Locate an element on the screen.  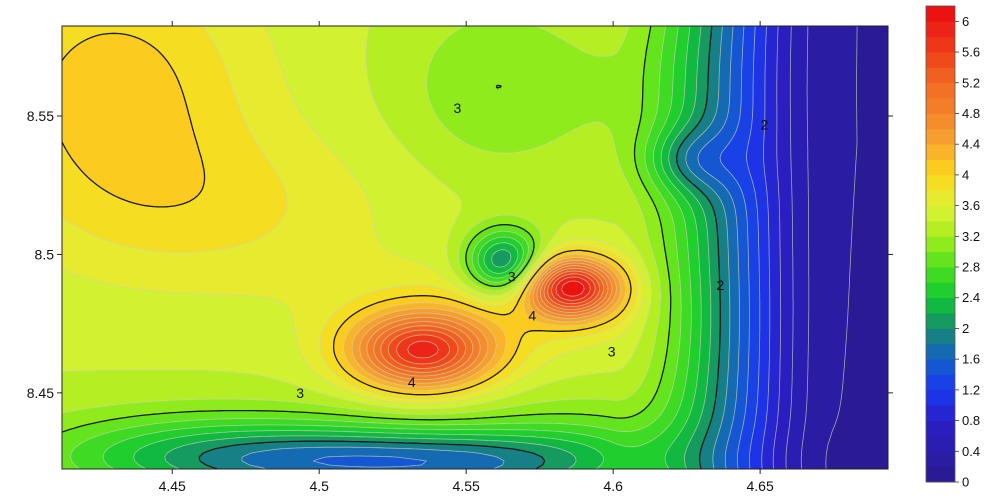
colorbar-tick-label: 0 is located at coordinates (965, 482).